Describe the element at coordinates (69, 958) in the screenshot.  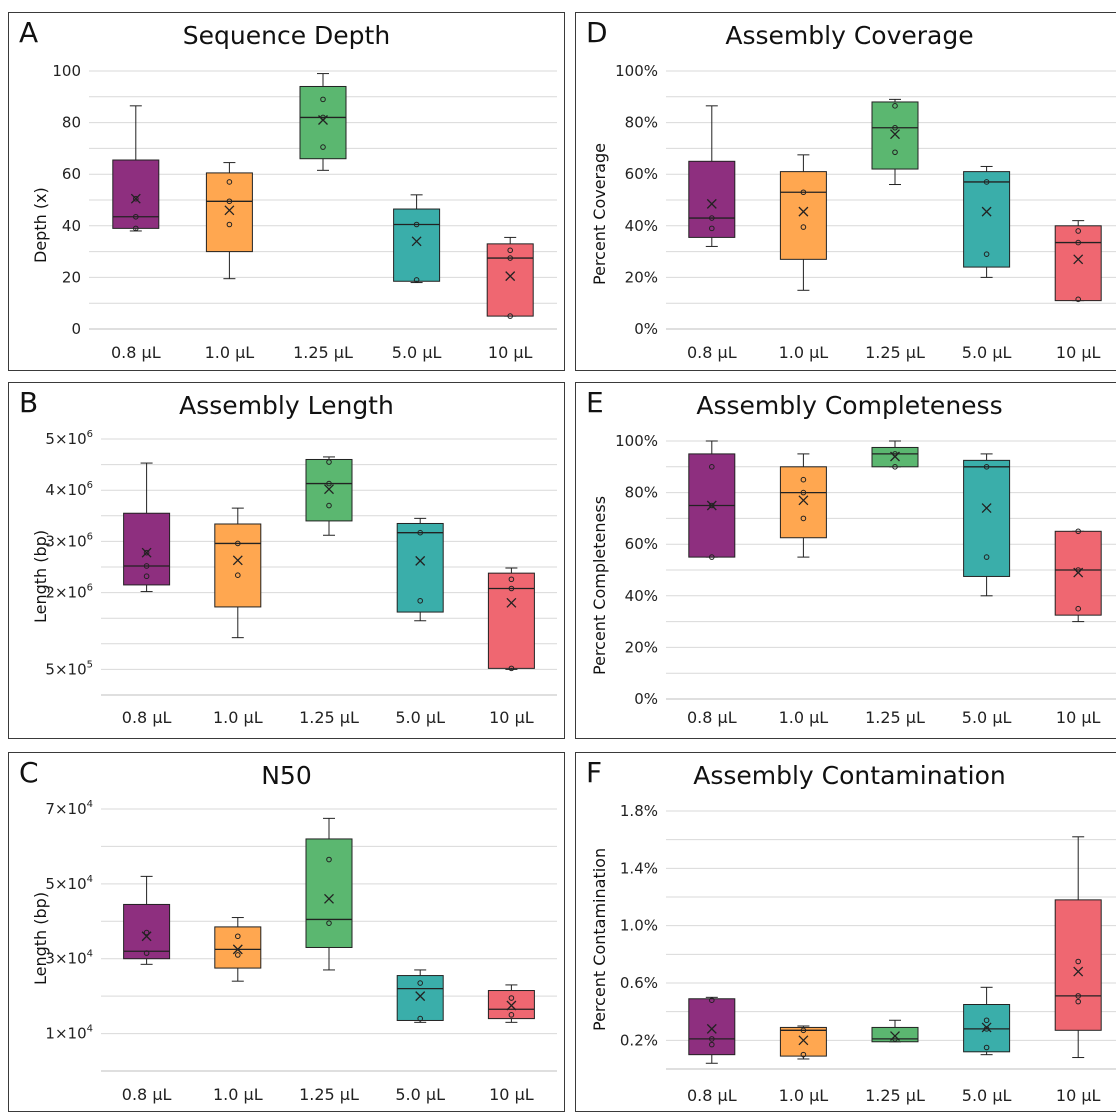
I see `y-tick-label: 3×104` at that location.